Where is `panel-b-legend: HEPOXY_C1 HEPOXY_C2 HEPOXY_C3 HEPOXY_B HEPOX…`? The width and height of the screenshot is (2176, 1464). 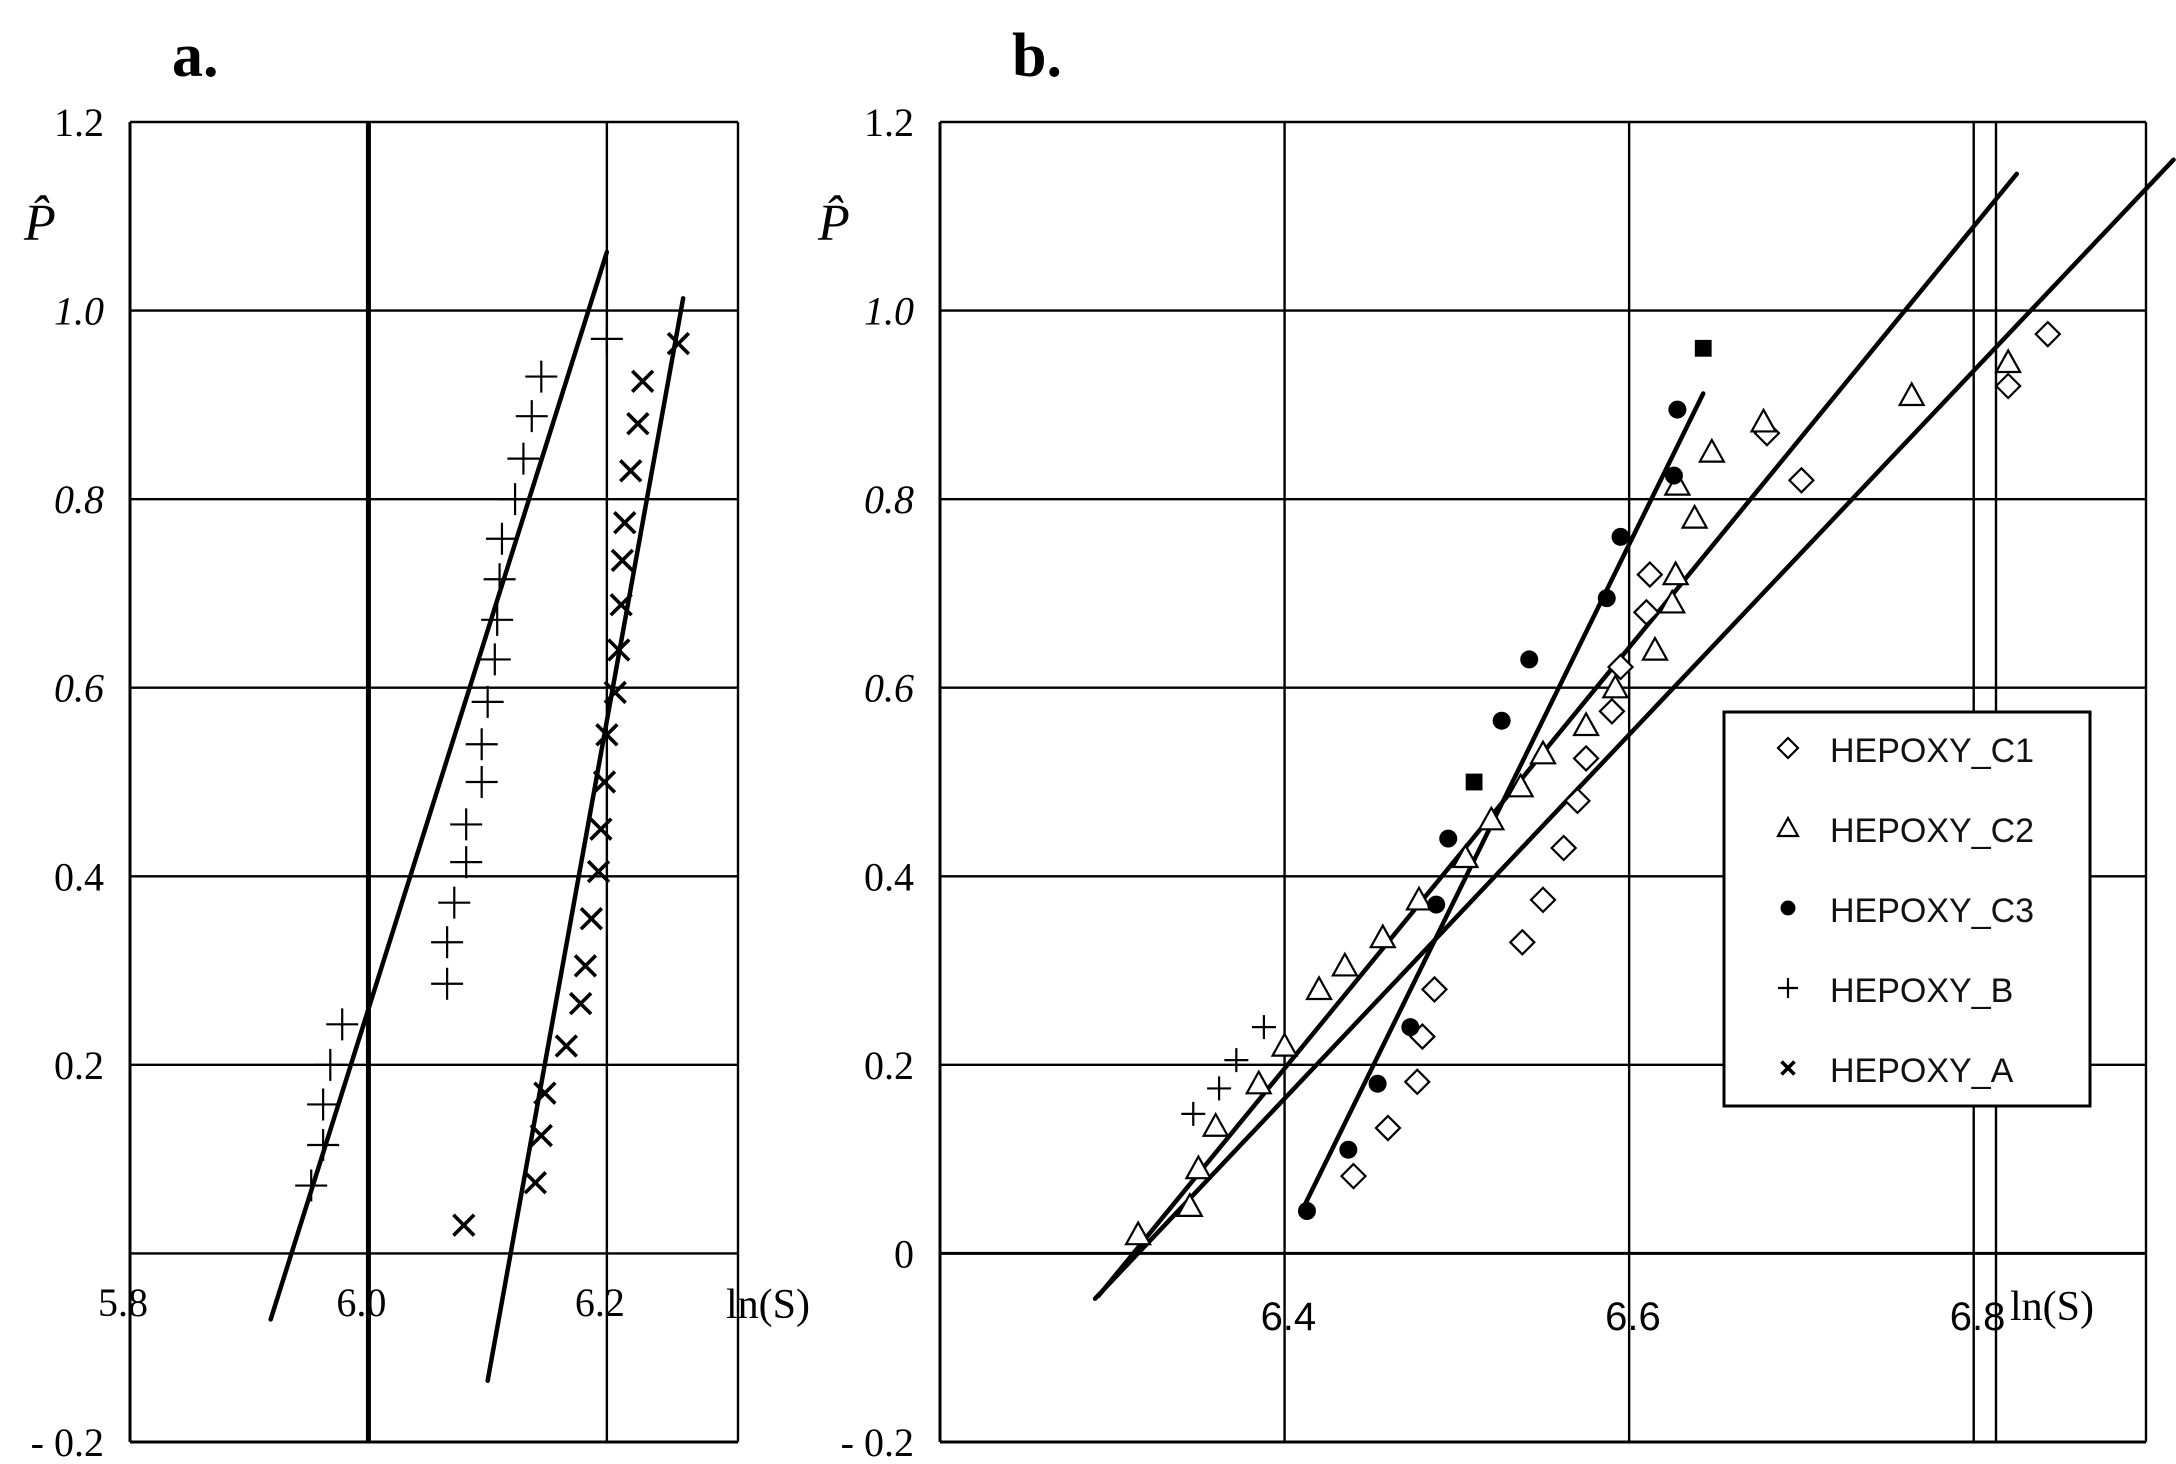 panel-b-legend: HEPOXY_C1 HEPOXY_C2 HEPOXY_C3 HEPOXY_B HEPOX… is located at coordinates (1907, 909).